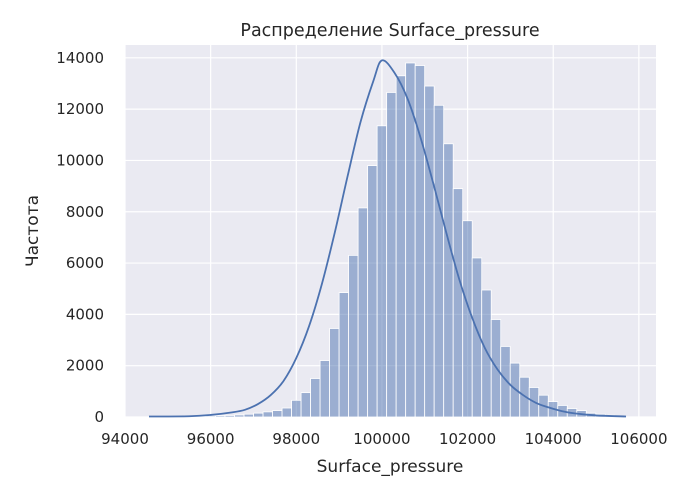  Describe the element at coordinates (80, 58) in the screenshot. I see `y-tick-label: 14000` at that location.